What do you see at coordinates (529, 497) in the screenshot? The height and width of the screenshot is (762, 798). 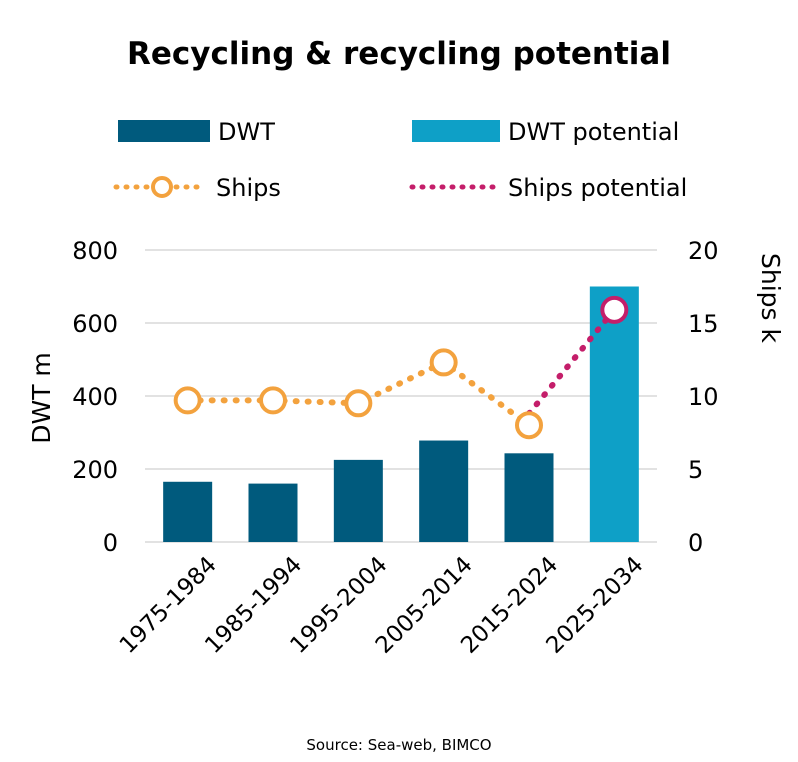 I see `bar-dwt-2015-2024` at bounding box center [529, 497].